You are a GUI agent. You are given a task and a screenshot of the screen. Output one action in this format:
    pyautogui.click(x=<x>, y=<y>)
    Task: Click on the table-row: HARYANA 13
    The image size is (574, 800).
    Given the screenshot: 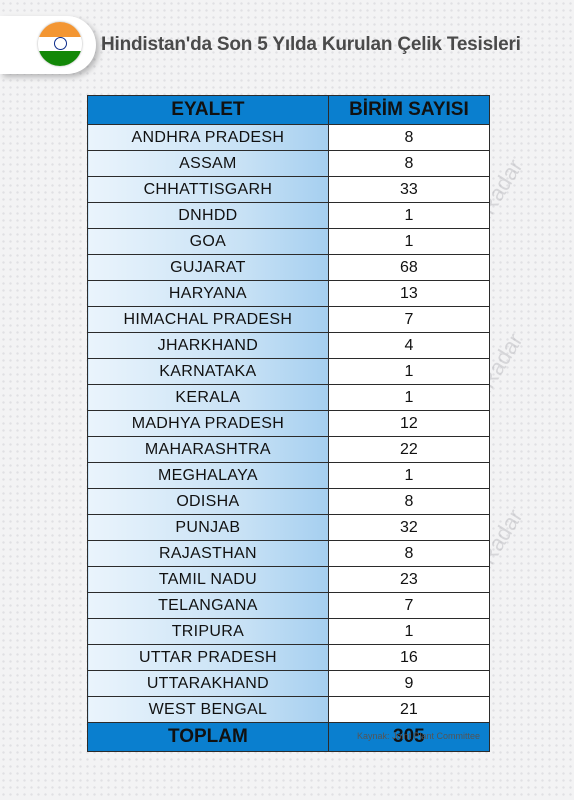 What is the action you would take?
    pyautogui.click(x=289, y=293)
    